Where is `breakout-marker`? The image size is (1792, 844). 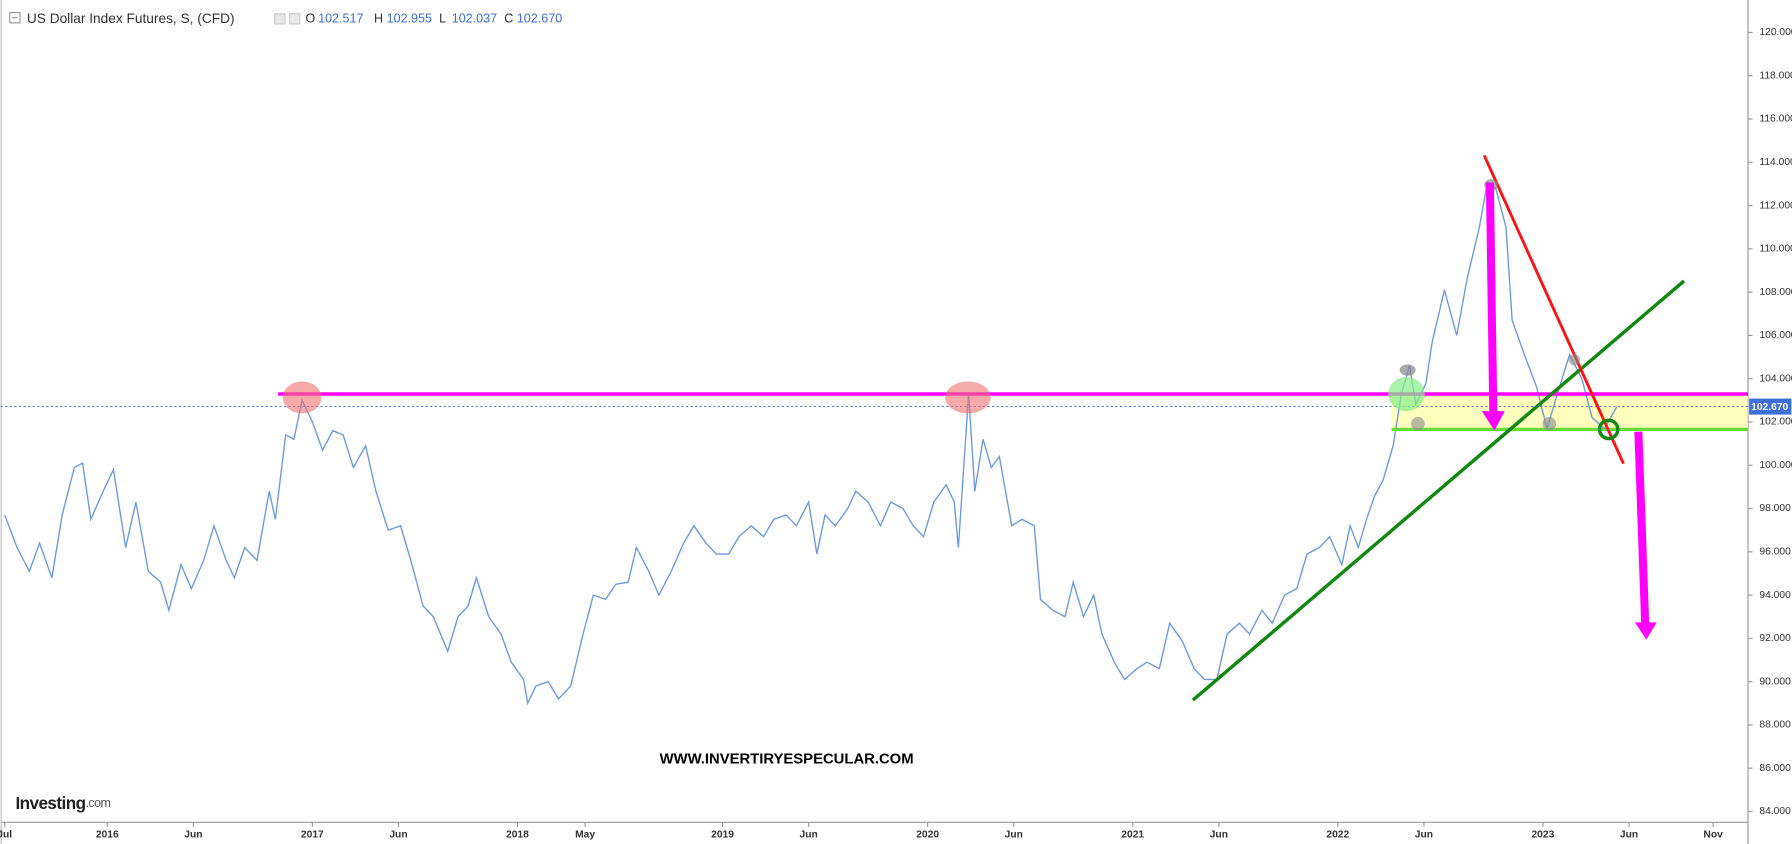
breakout-marker is located at coordinates (1608, 429).